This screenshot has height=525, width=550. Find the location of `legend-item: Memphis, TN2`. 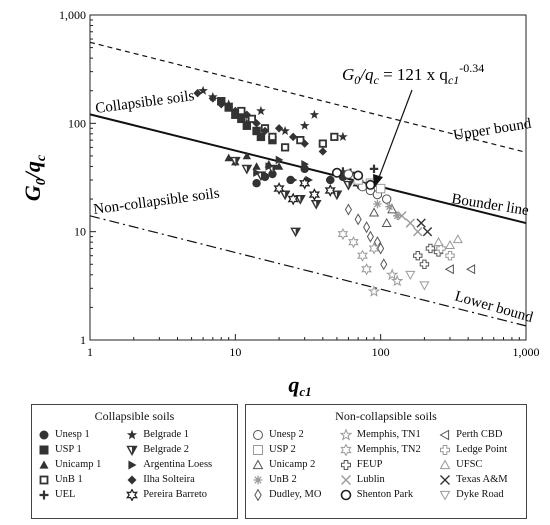

legend-item: Memphis, TN2 is located at coordinates (386, 449).